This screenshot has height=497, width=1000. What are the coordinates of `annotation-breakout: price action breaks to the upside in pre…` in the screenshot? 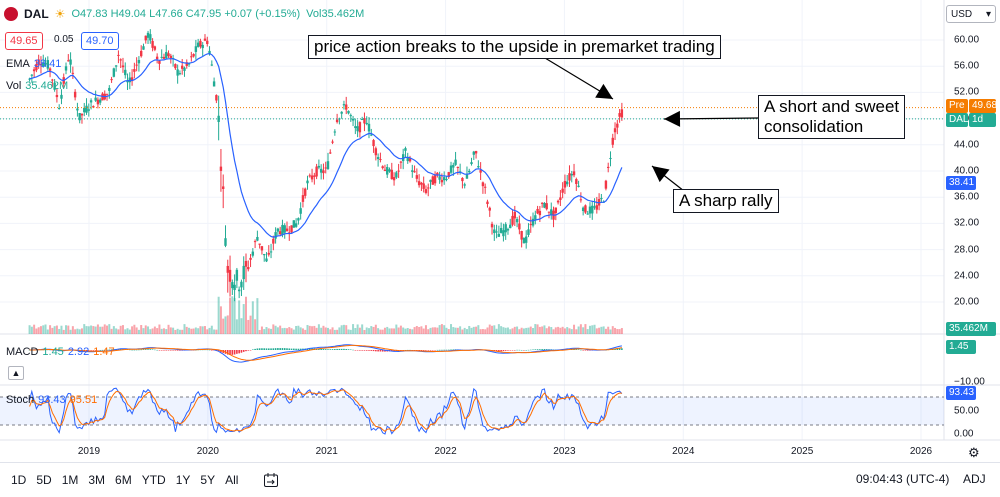 It's located at (514, 47).